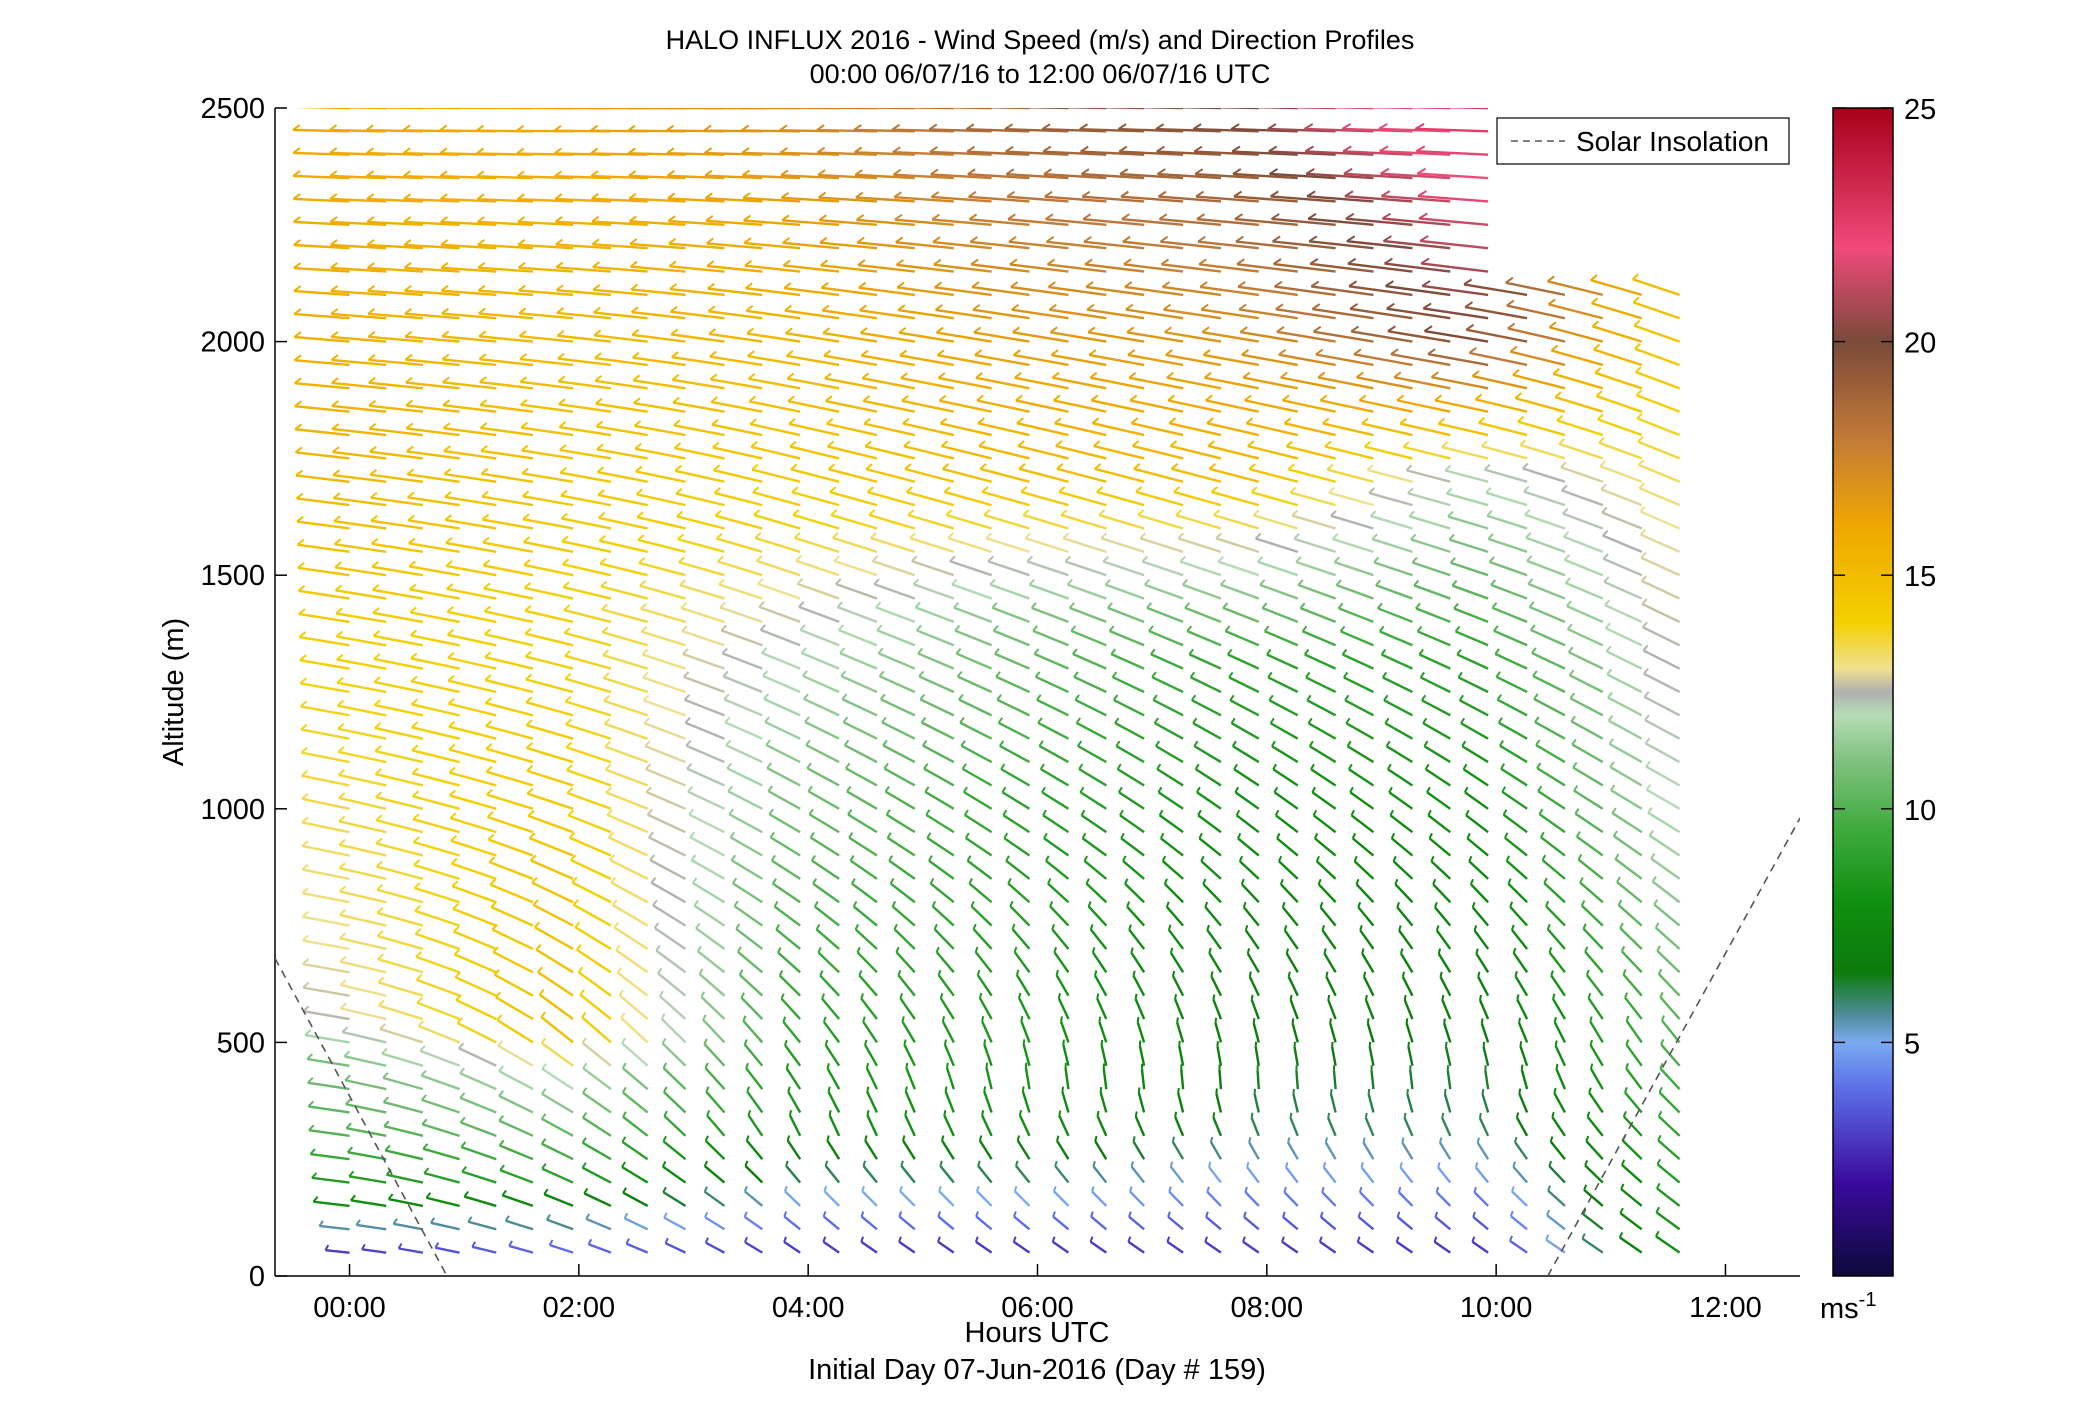 The height and width of the screenshot is (1425, 2098). I want to click on x-ticks: 00:00 02:00 04:00 06:00 08:00 10:00 12:00, so click(1037, 1294).